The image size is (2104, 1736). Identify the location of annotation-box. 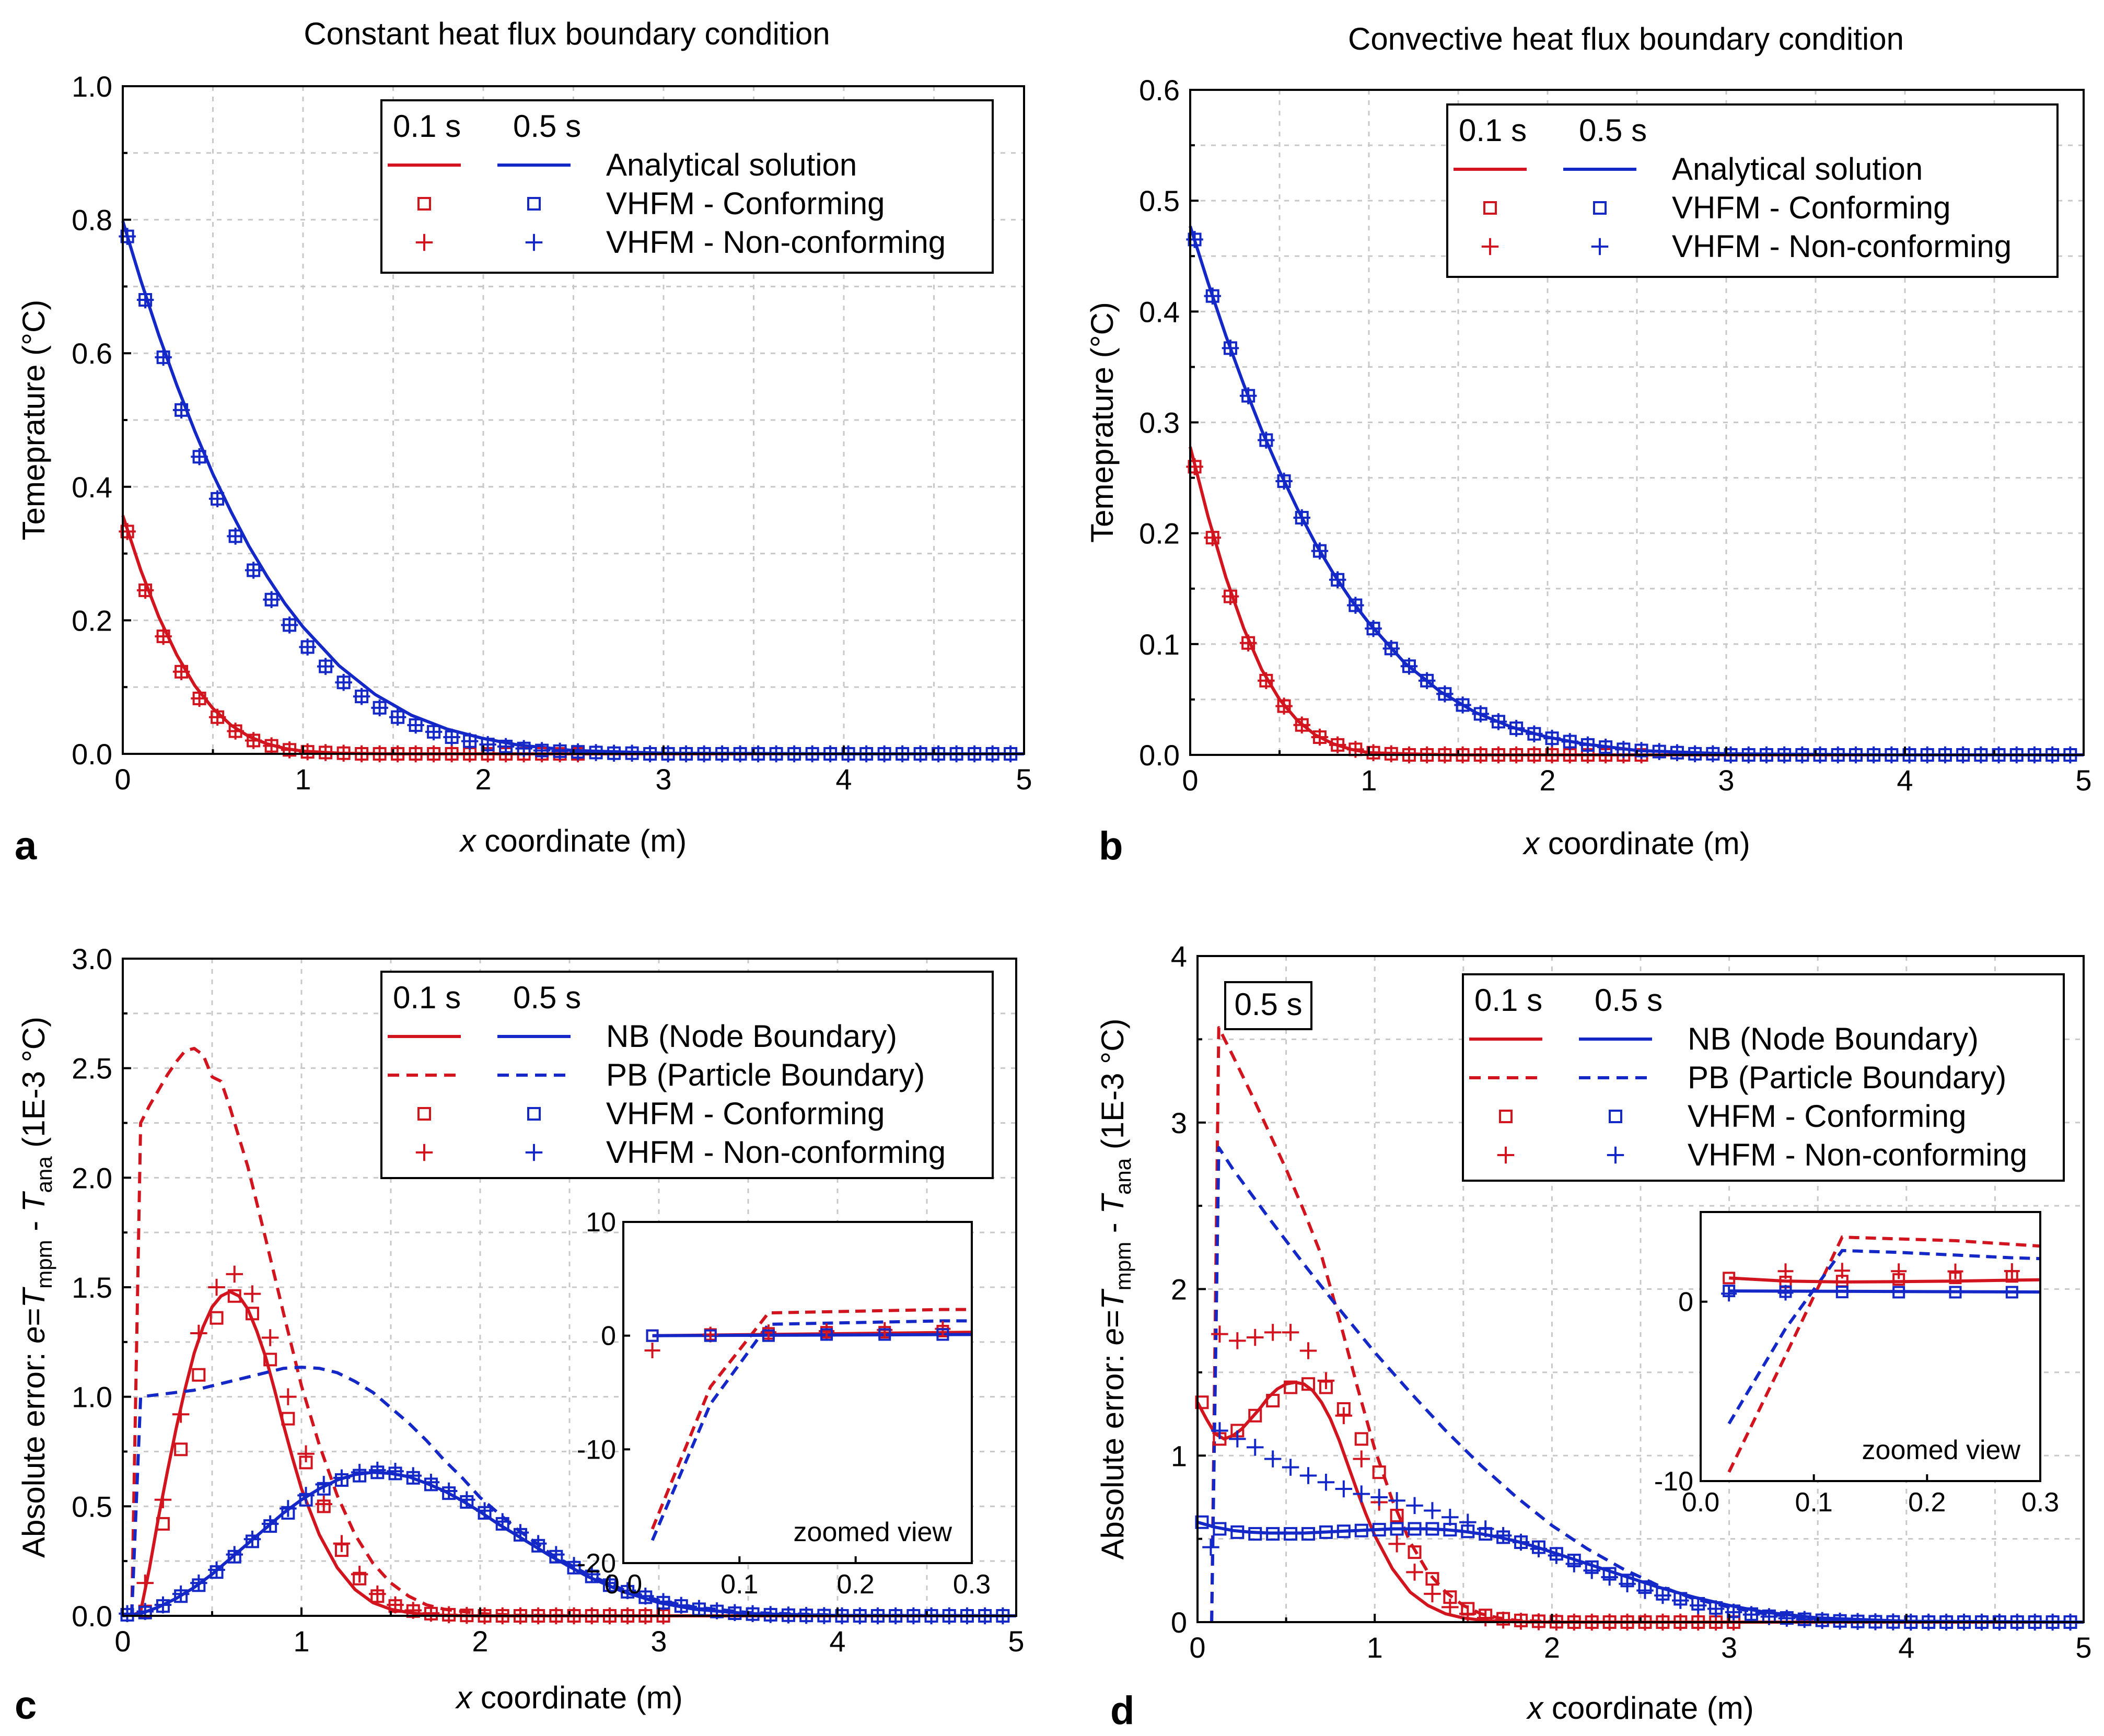
(1268, 1005).